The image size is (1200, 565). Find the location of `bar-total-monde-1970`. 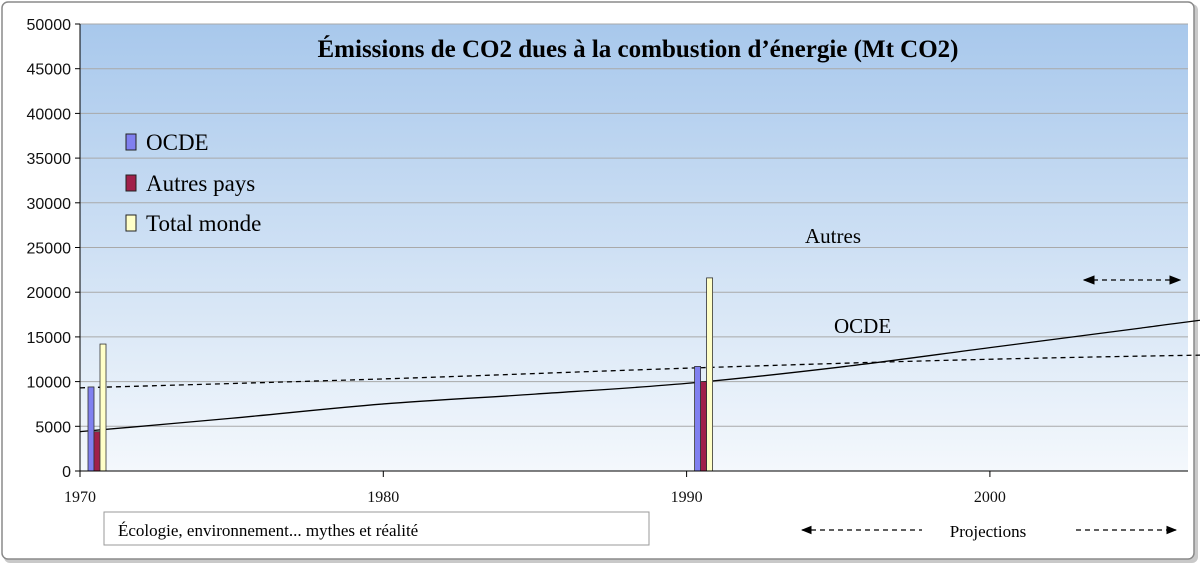

bar-total-monde-1970 is located at coordinates (103, 407).